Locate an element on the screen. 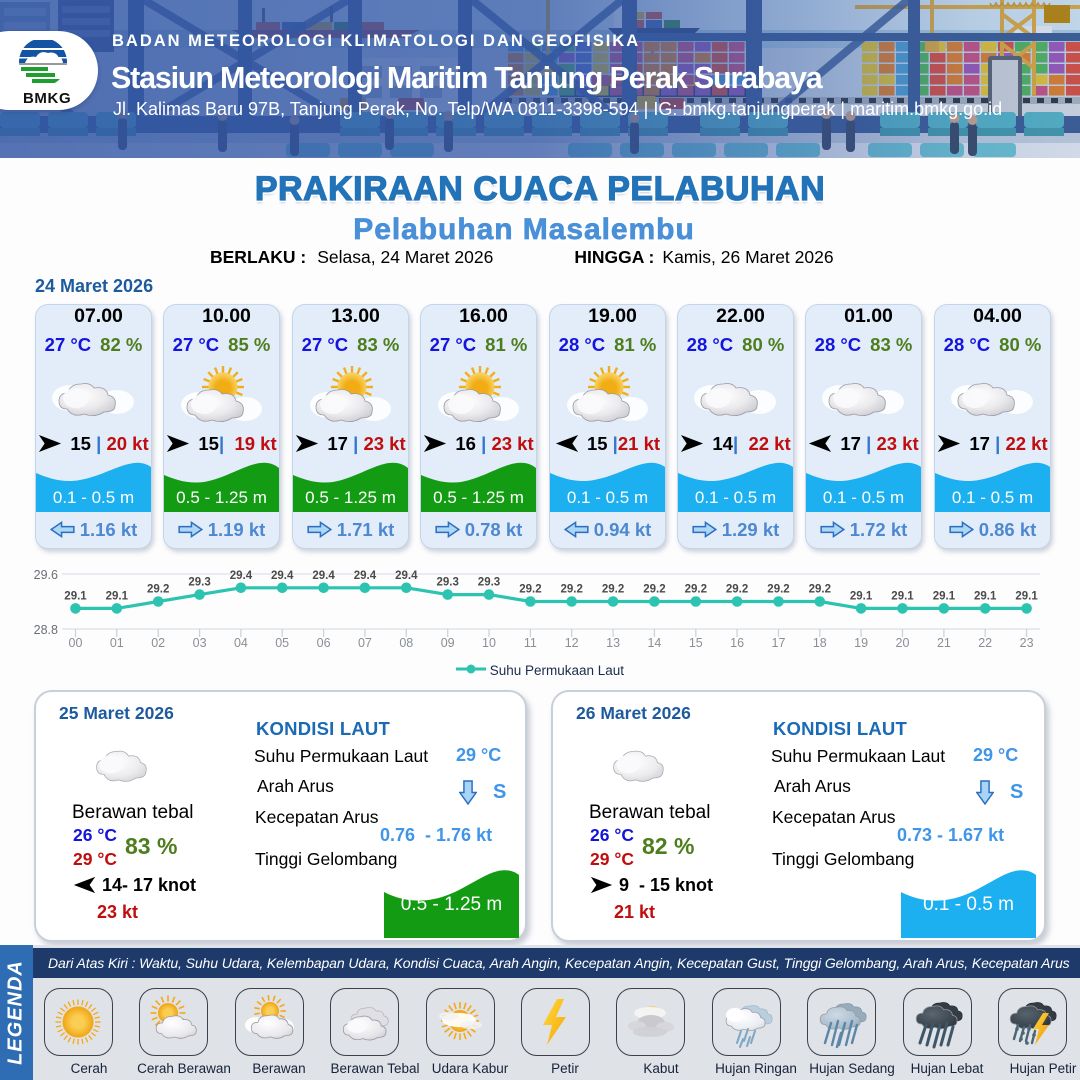 The image size is (1080, 1080). svg-text: 03 is located at coordinates (200, 643).